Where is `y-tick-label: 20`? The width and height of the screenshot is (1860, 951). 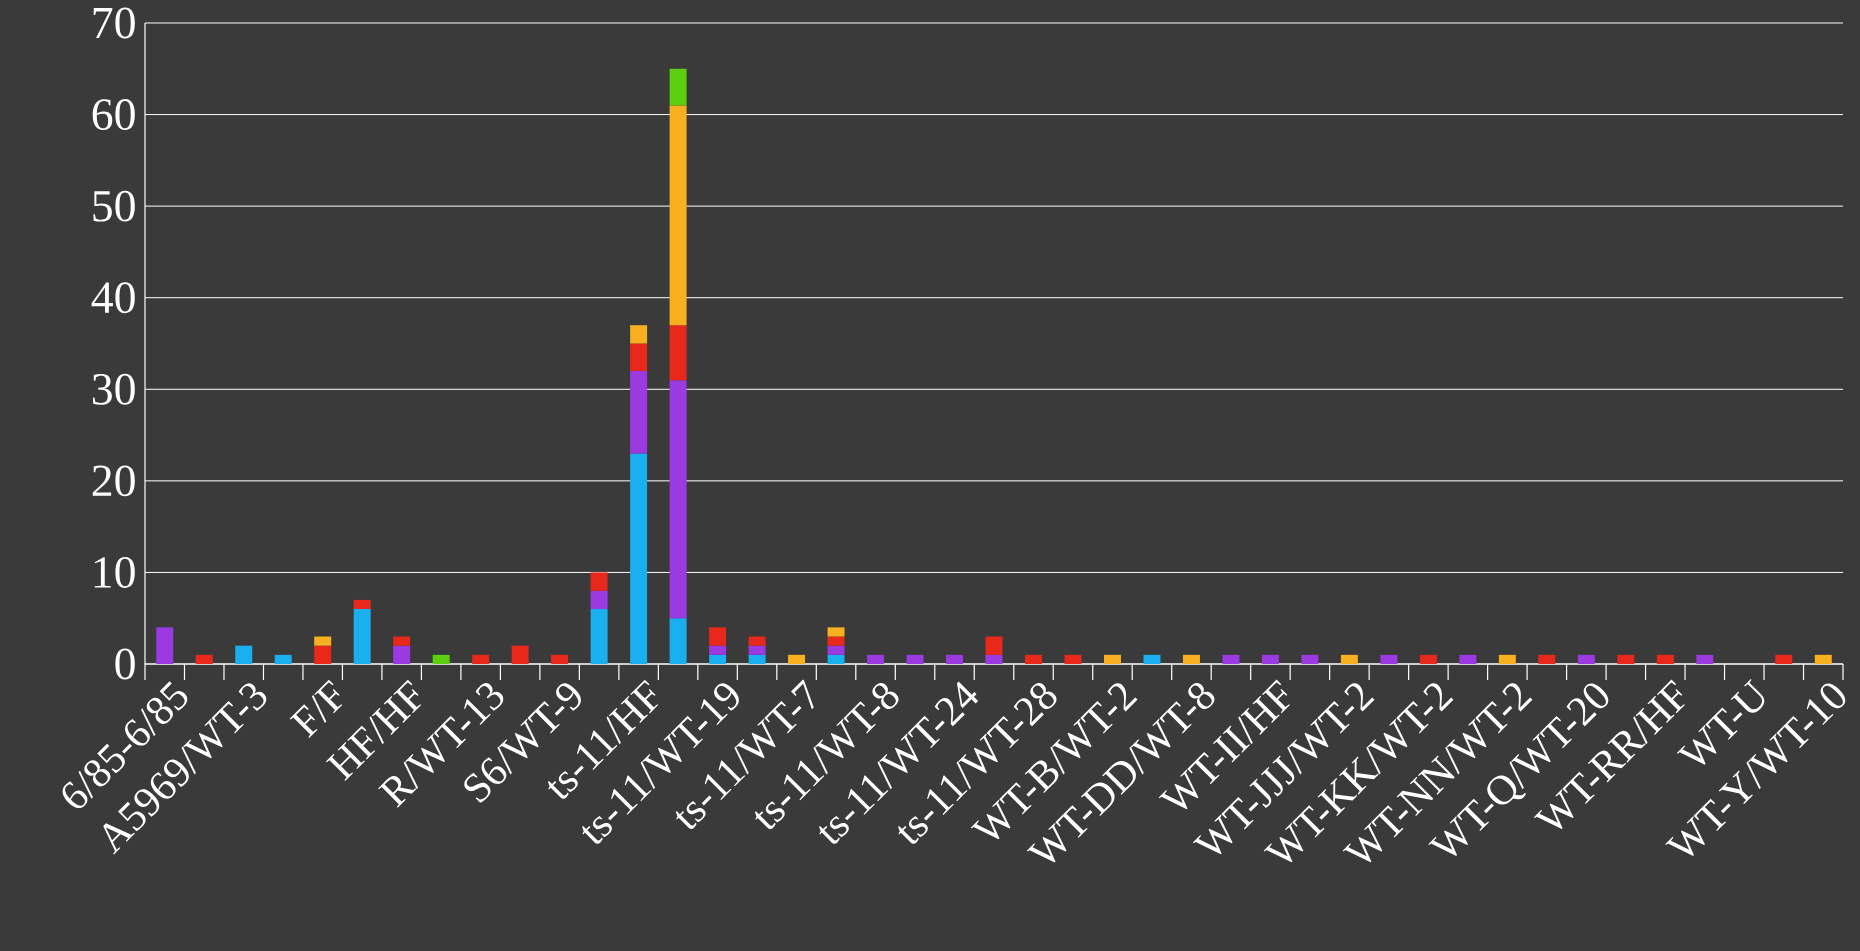 y-tick-label: 20 is located at coordinates (113, 481).